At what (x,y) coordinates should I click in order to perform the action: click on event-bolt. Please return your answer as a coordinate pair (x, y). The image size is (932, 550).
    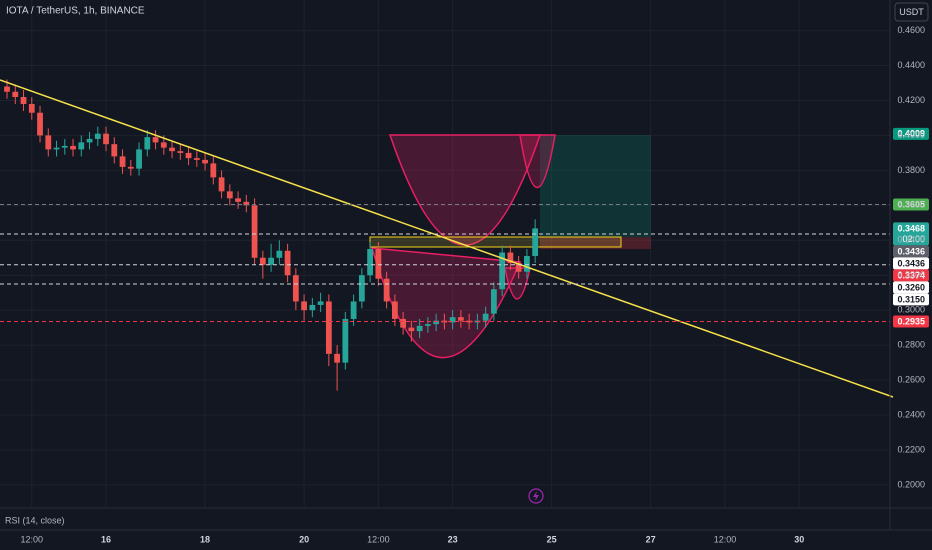
    Looking at the image, I should click on (536, 496).